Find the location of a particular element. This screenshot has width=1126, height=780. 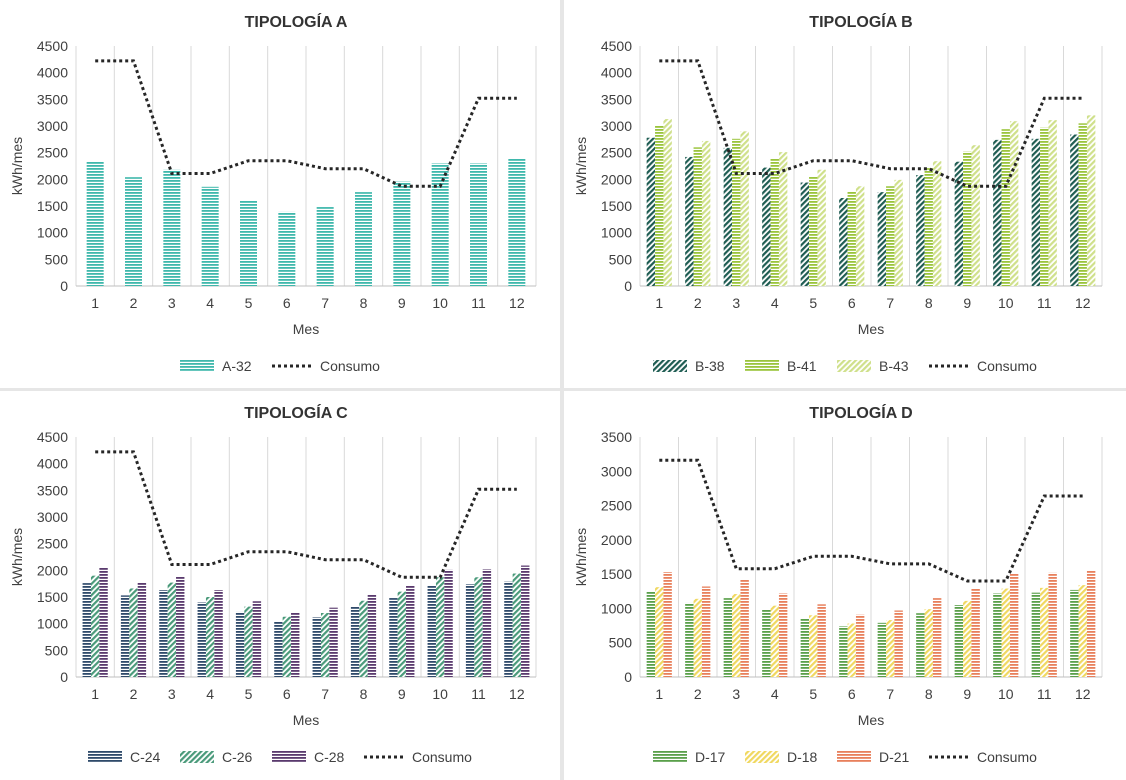

x-tick-label: 2 is located at coordinates (134, 694).